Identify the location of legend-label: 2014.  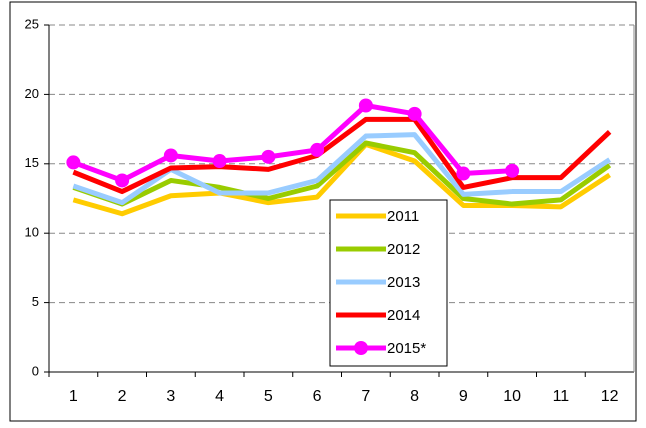
(403, 315).